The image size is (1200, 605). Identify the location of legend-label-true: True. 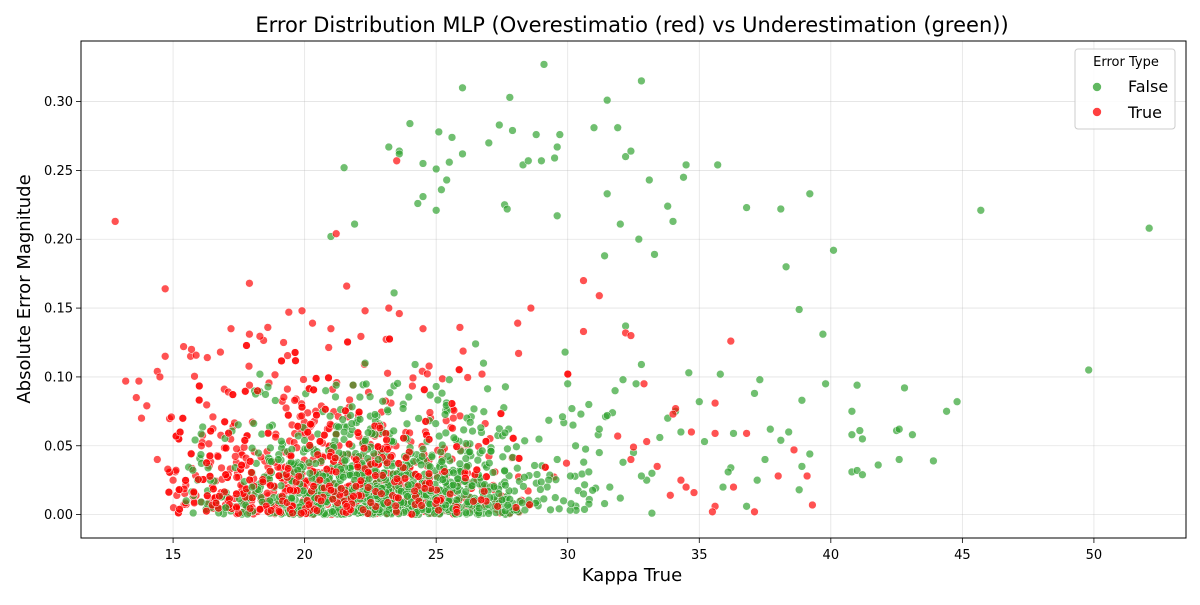
(1144, 112).